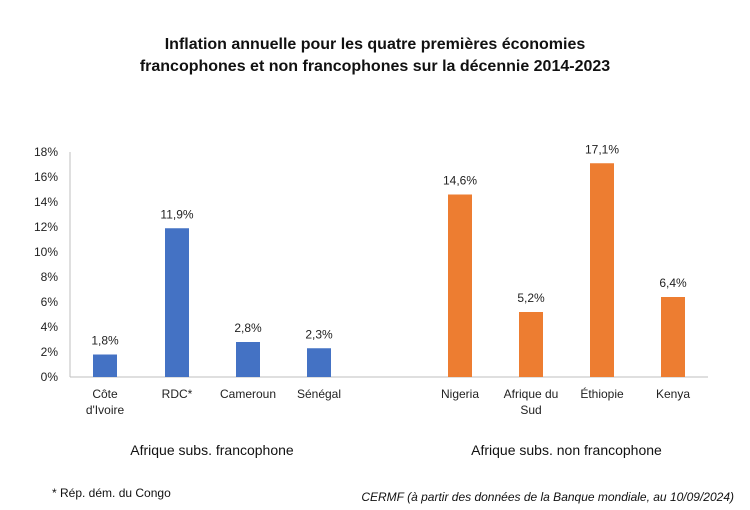 This screenshot has width=750, height=510. Describe the element at coordinates (46, 177) in the screenshot. I see `y-tick-label: 16%` at that location.